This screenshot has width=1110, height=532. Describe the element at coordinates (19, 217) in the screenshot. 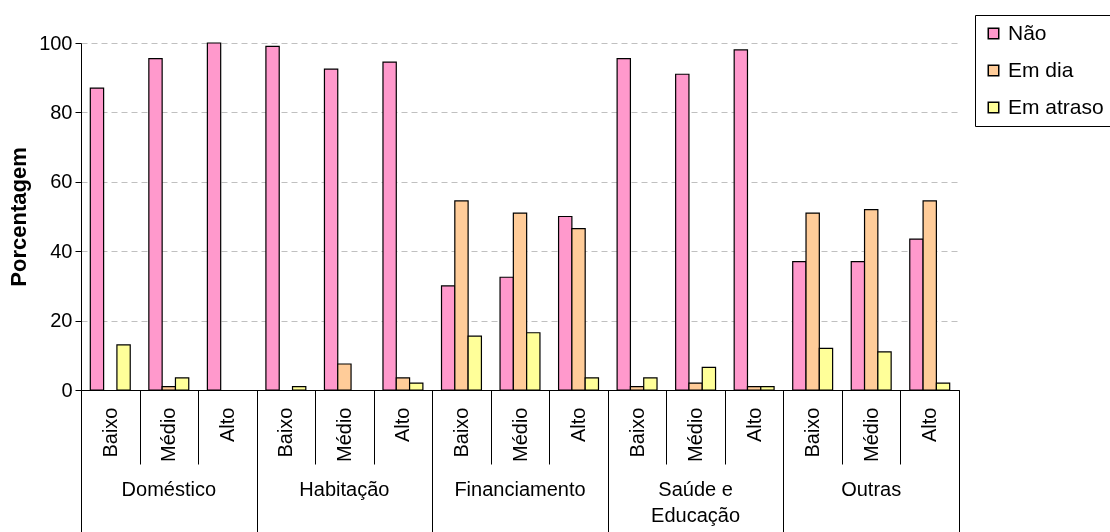

I see `y-axis-title: Porcentagem` at that location.